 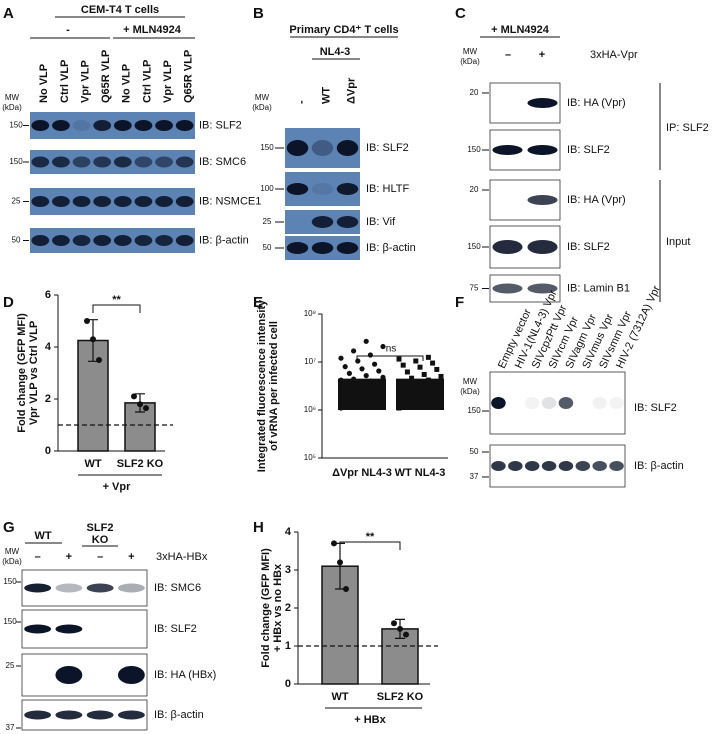 I want to click on point-cloud, so click(x=420, y=394).